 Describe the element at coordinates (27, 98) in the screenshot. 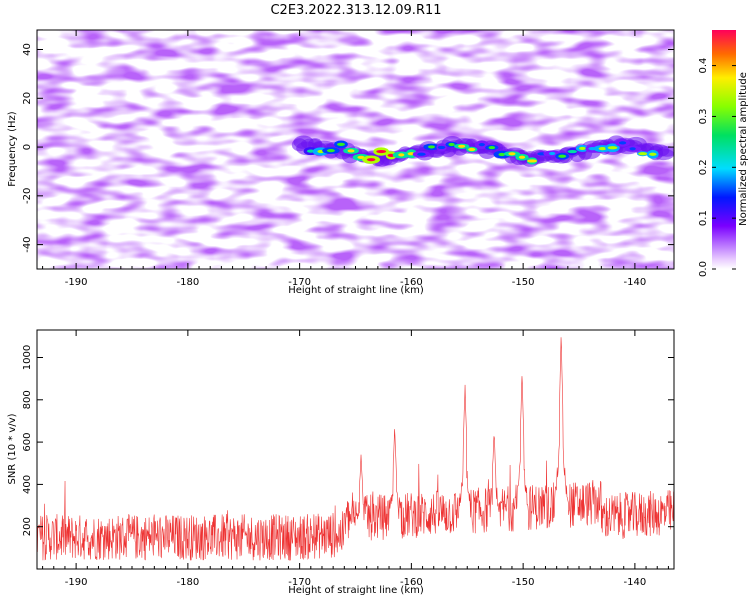

I see `heatmap-y-tick-label: 20` at that location.